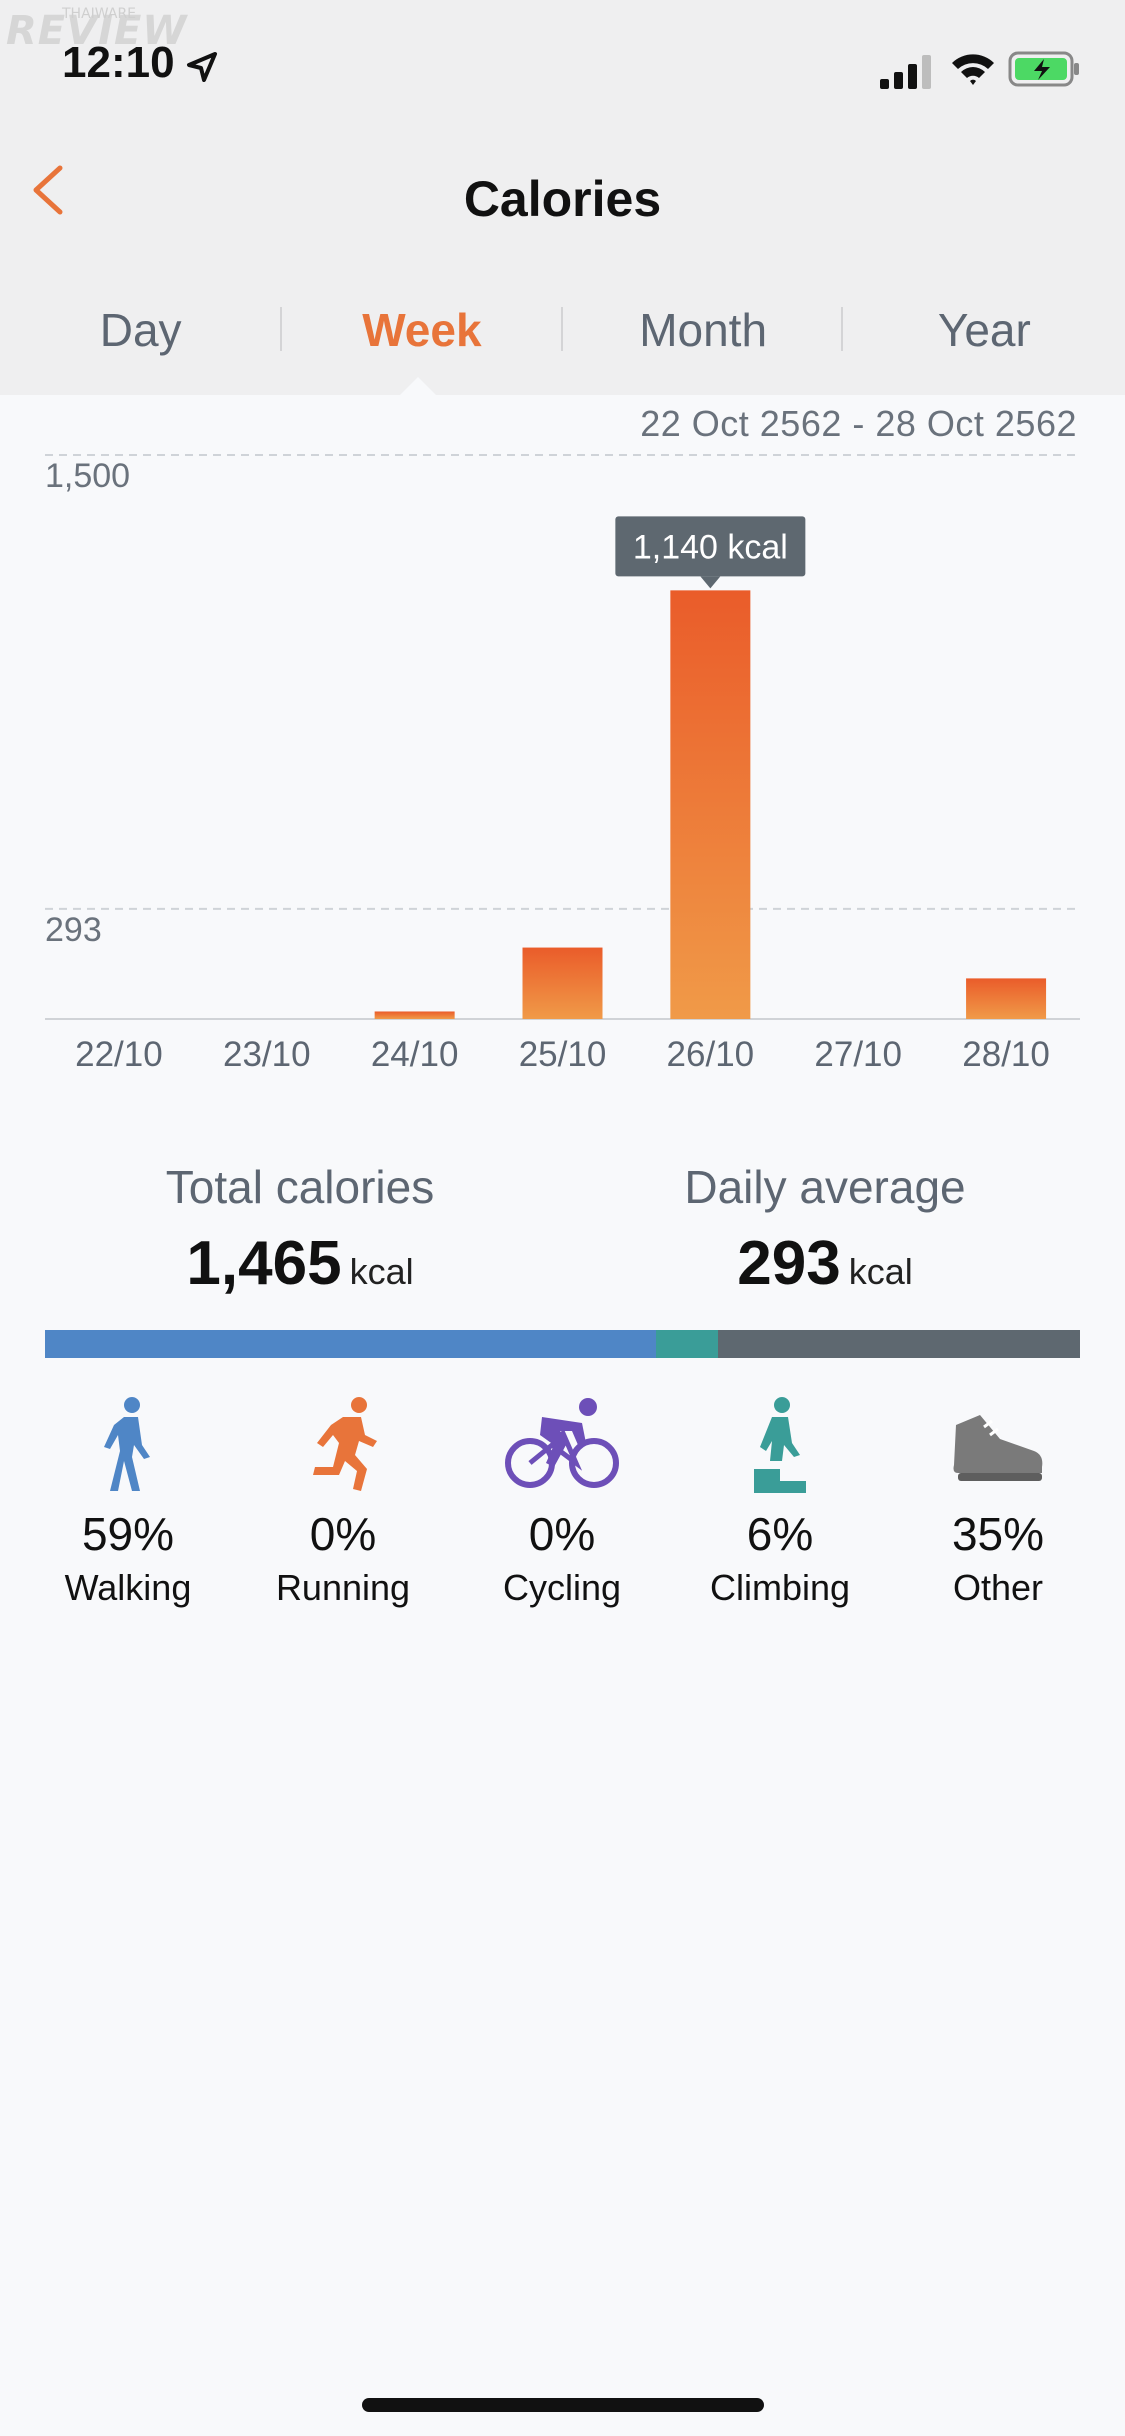  I want to click on walking-icon, so click(127, 1444).